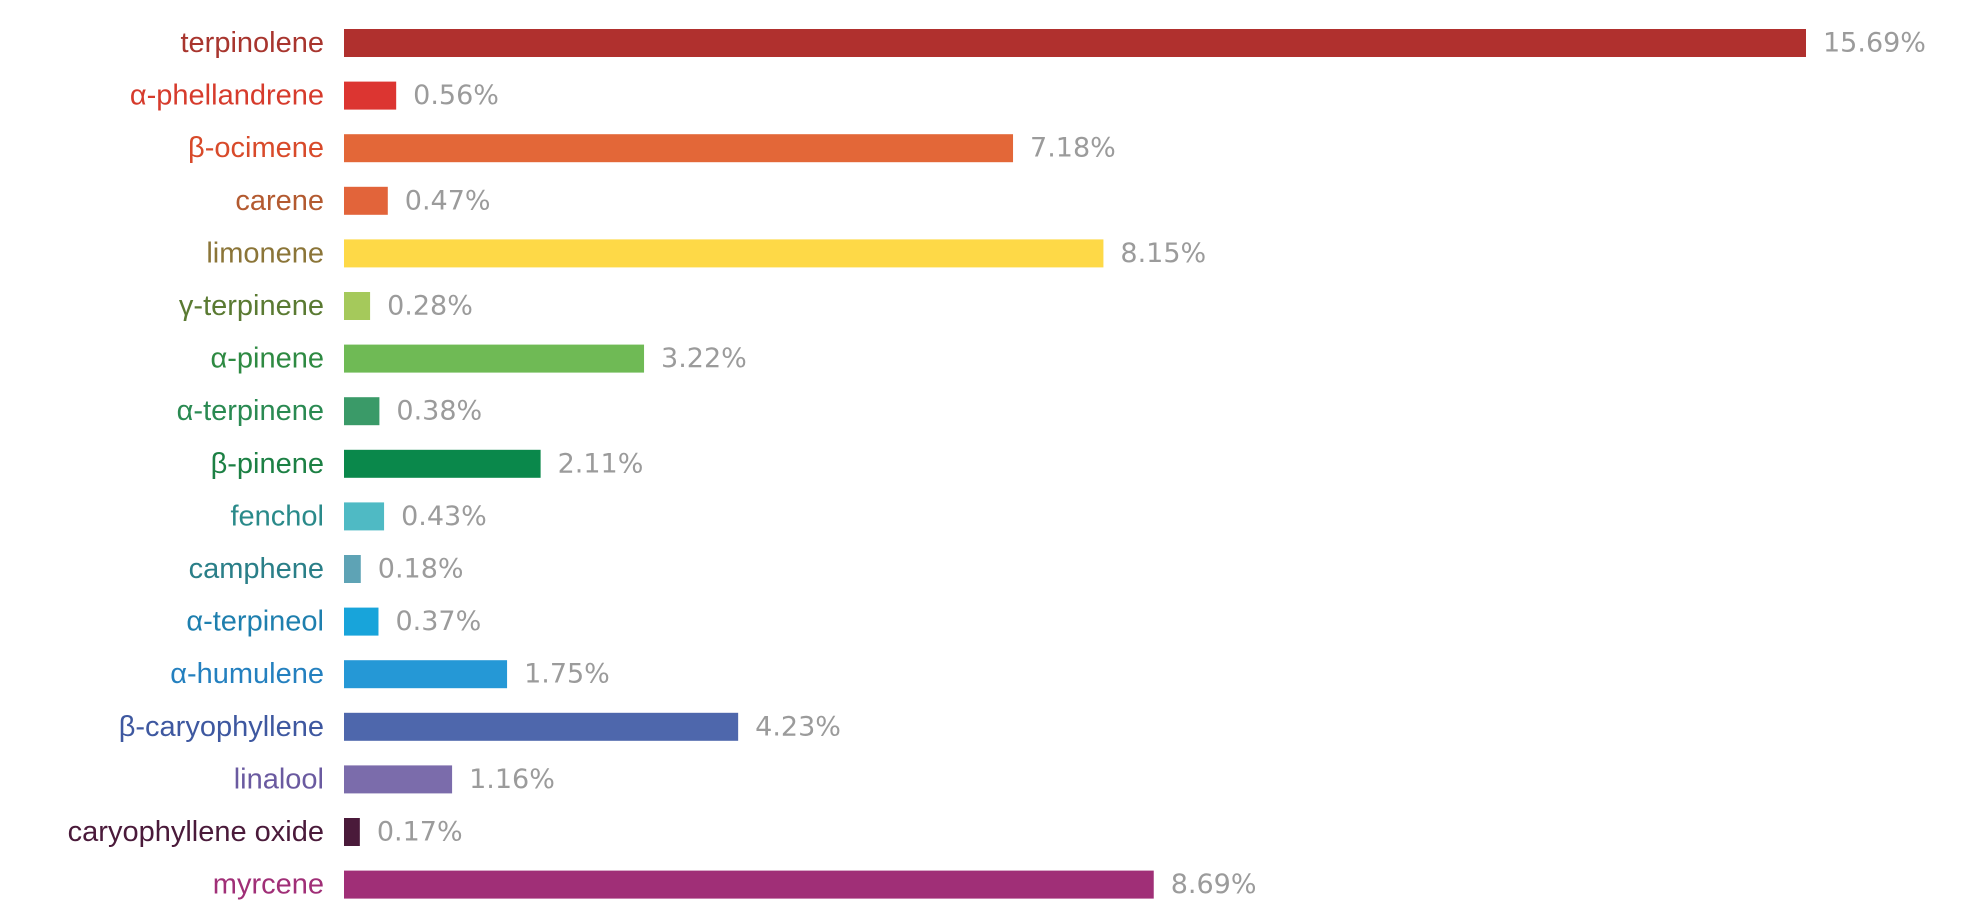 This screenshot has width=1964, height=924. Describe the element at coordinates (421, 569) in the screenshot. I see `value-label-camphene: 0.18%` at that location.